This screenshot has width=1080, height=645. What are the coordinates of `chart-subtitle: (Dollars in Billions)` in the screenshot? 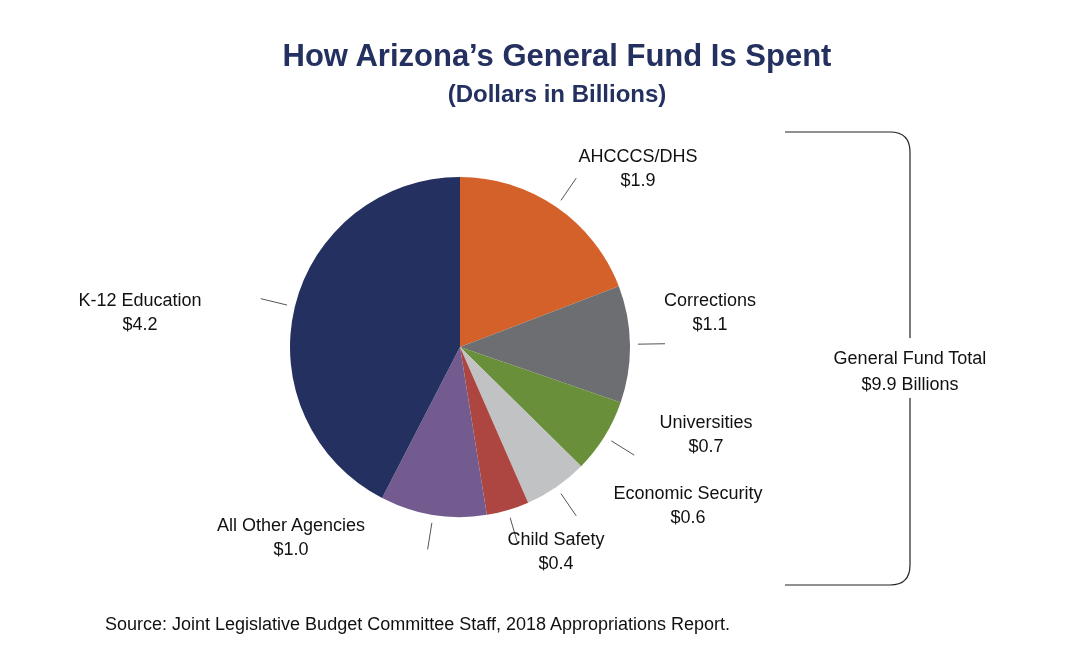 It's located at (557, 93).